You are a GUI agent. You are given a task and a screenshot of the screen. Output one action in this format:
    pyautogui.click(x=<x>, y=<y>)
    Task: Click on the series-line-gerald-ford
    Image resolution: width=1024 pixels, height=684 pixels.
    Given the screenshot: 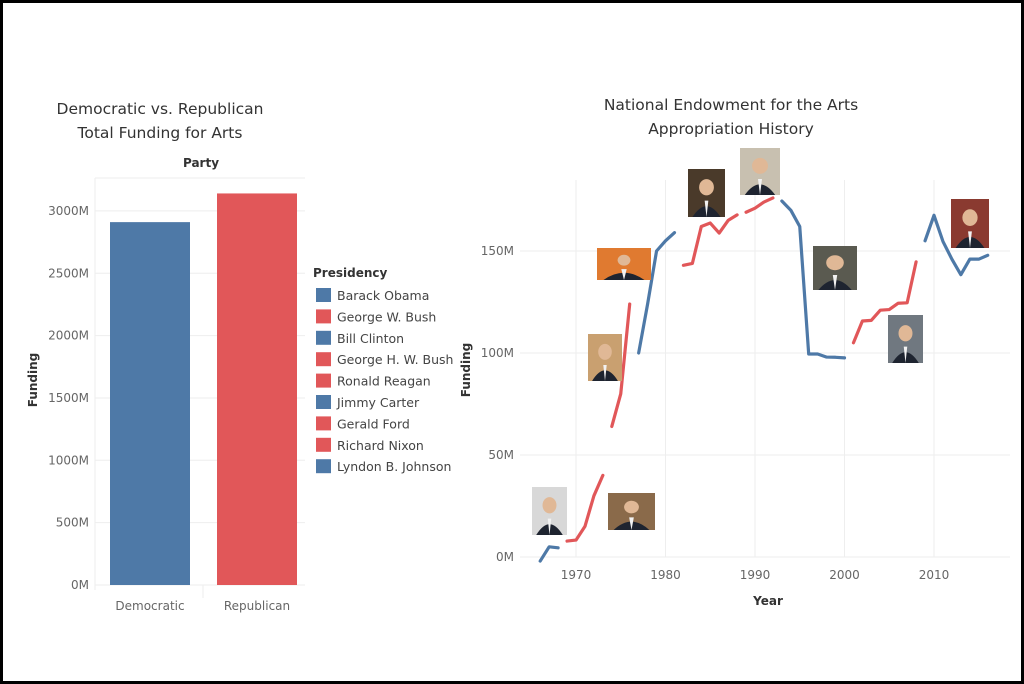 What is the action you would take?
    pyautogui.click(x=621, y=365)
    